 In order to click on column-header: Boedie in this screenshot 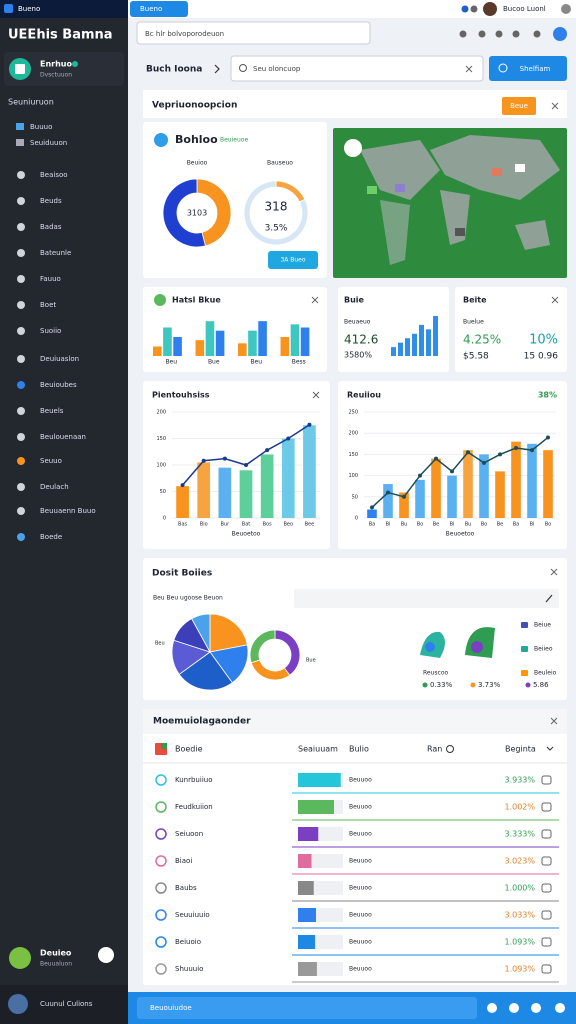, I will do `click(189, 749)`.